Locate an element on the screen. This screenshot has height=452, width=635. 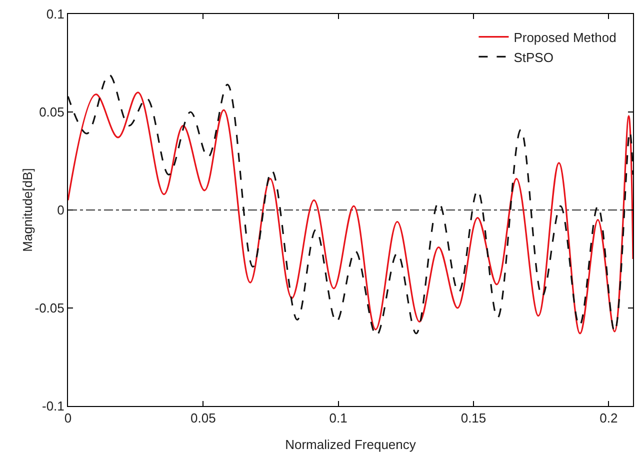
legend-label: StPSO is located at coordinates (534, 57).